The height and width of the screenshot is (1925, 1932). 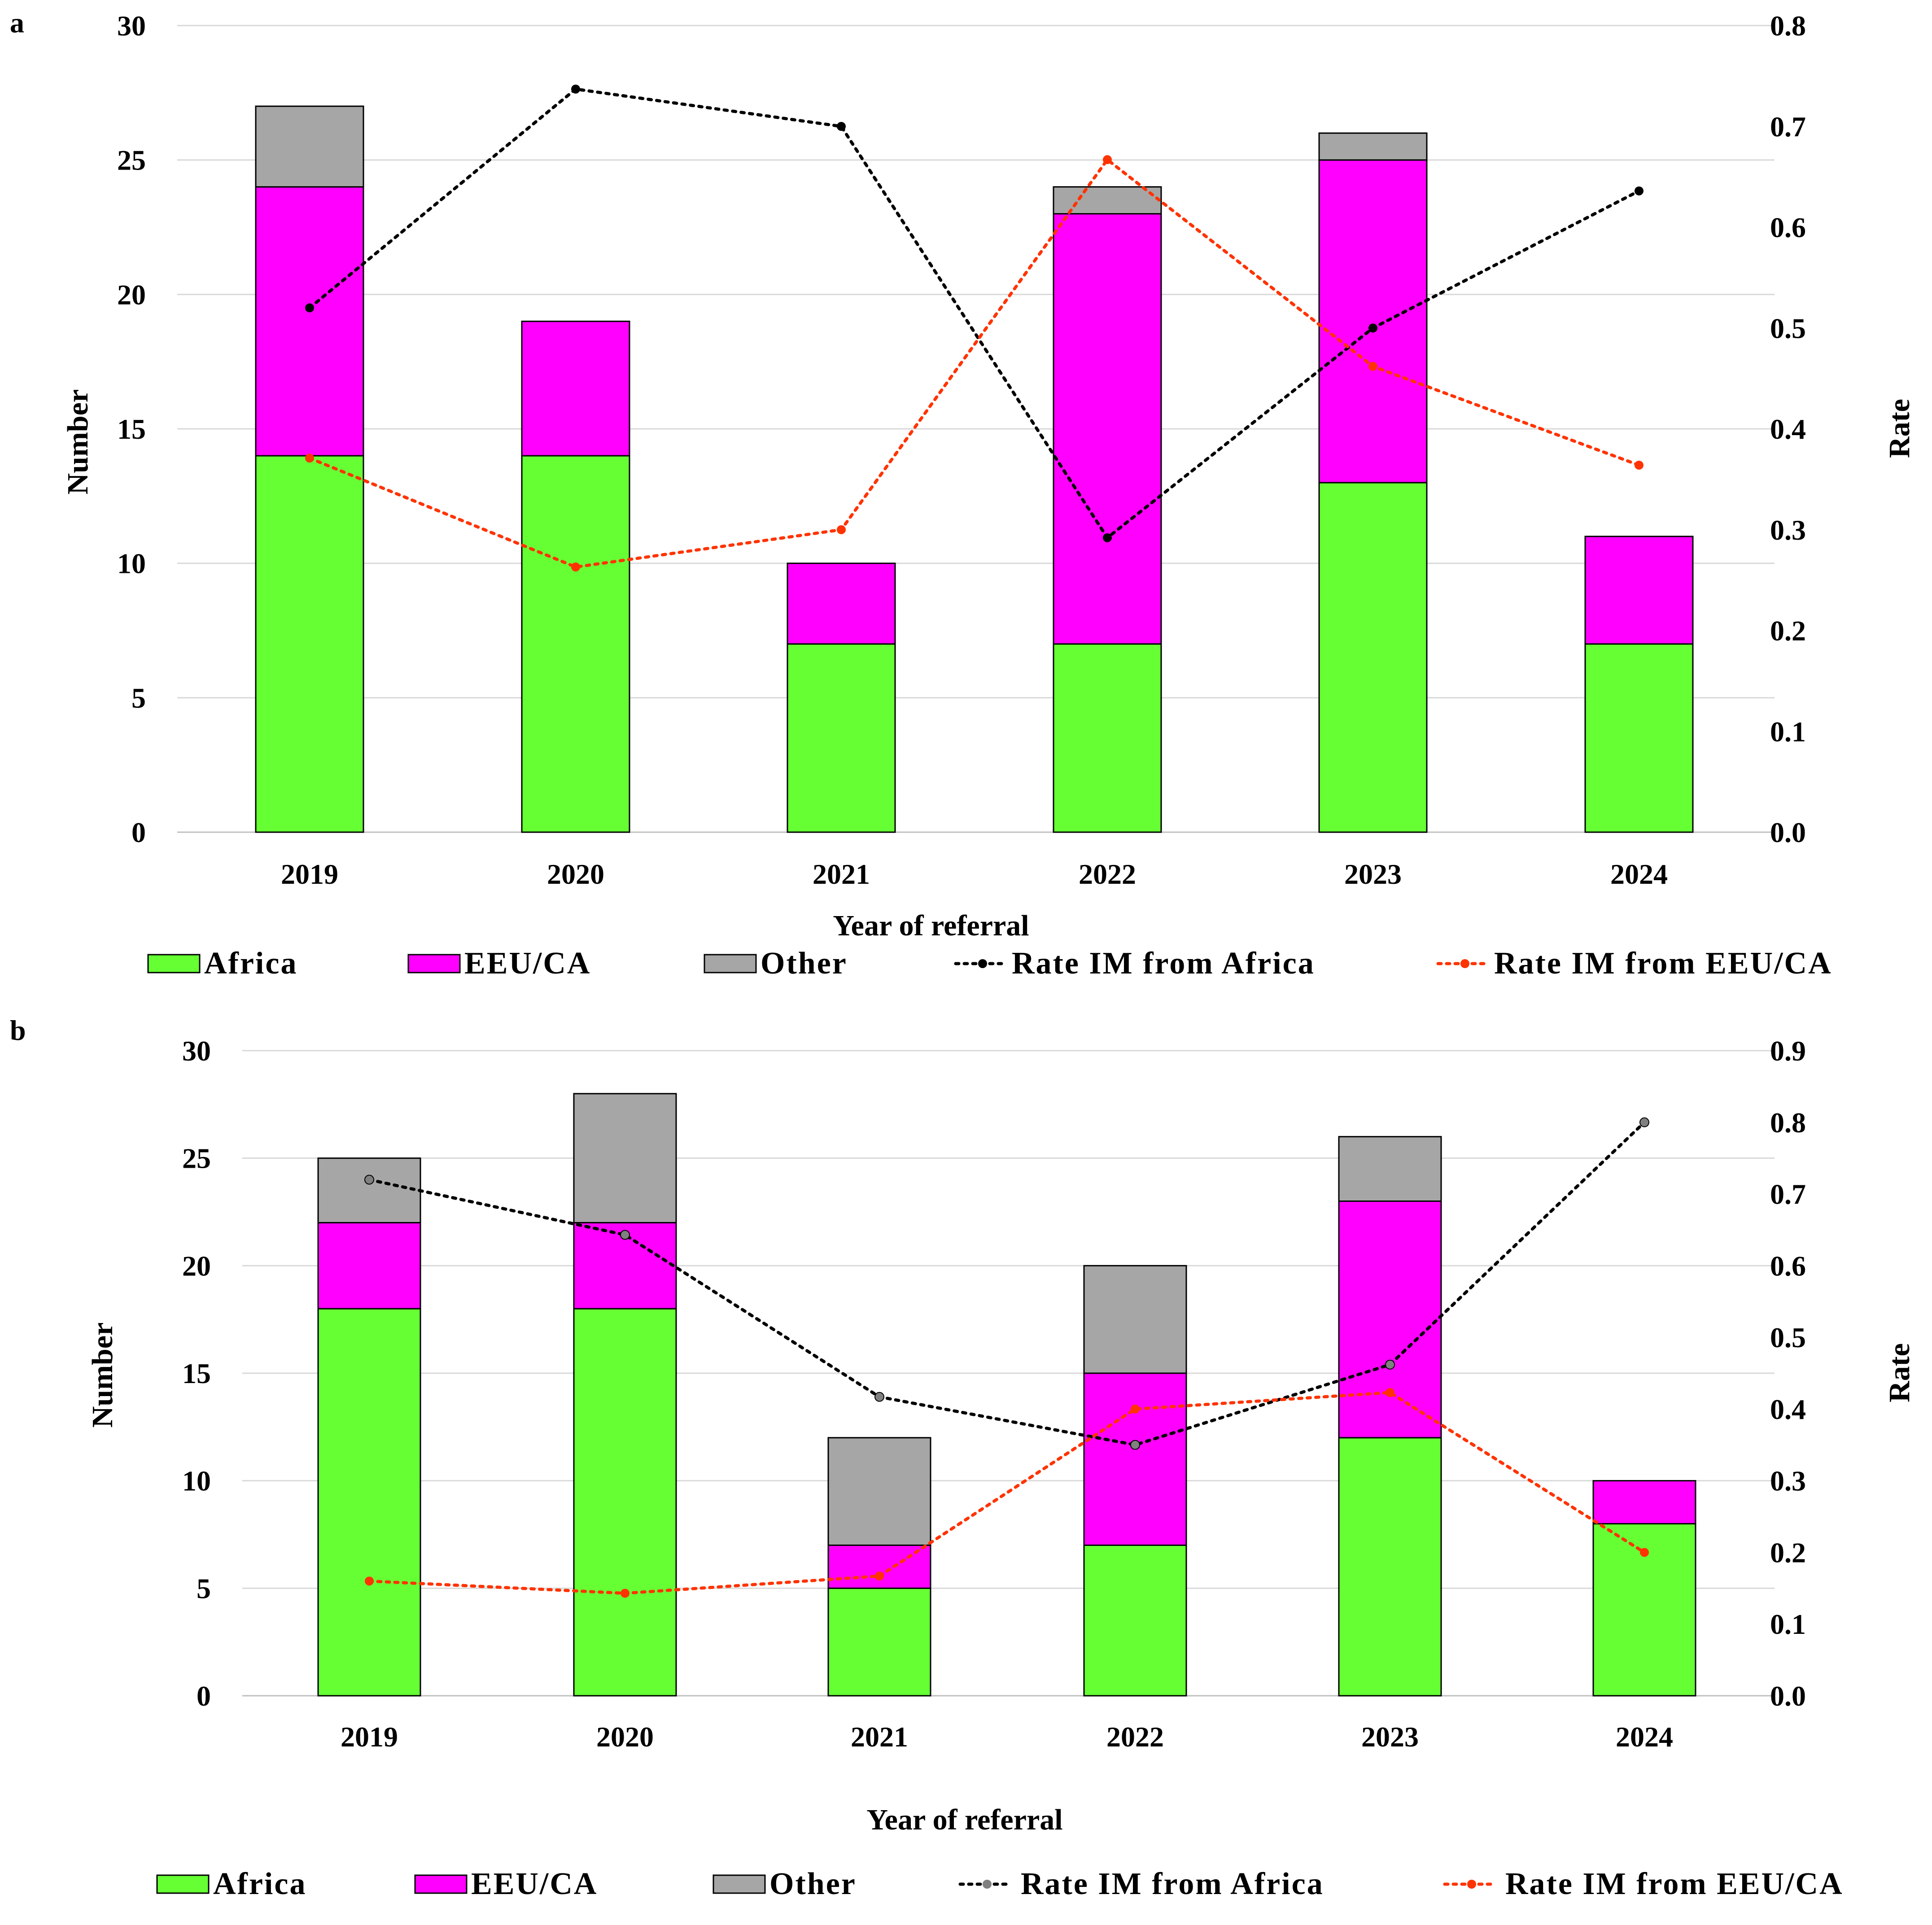 I want to click on x-tick-label: 2021, so click(x=841, y=874).